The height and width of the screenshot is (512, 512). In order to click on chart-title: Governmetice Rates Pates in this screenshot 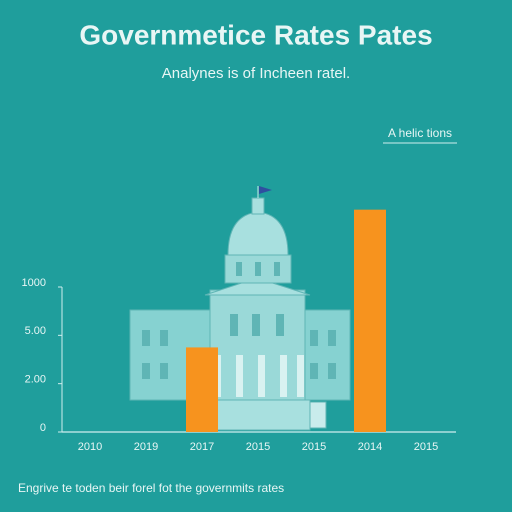, I will do `click(255, 34)`.